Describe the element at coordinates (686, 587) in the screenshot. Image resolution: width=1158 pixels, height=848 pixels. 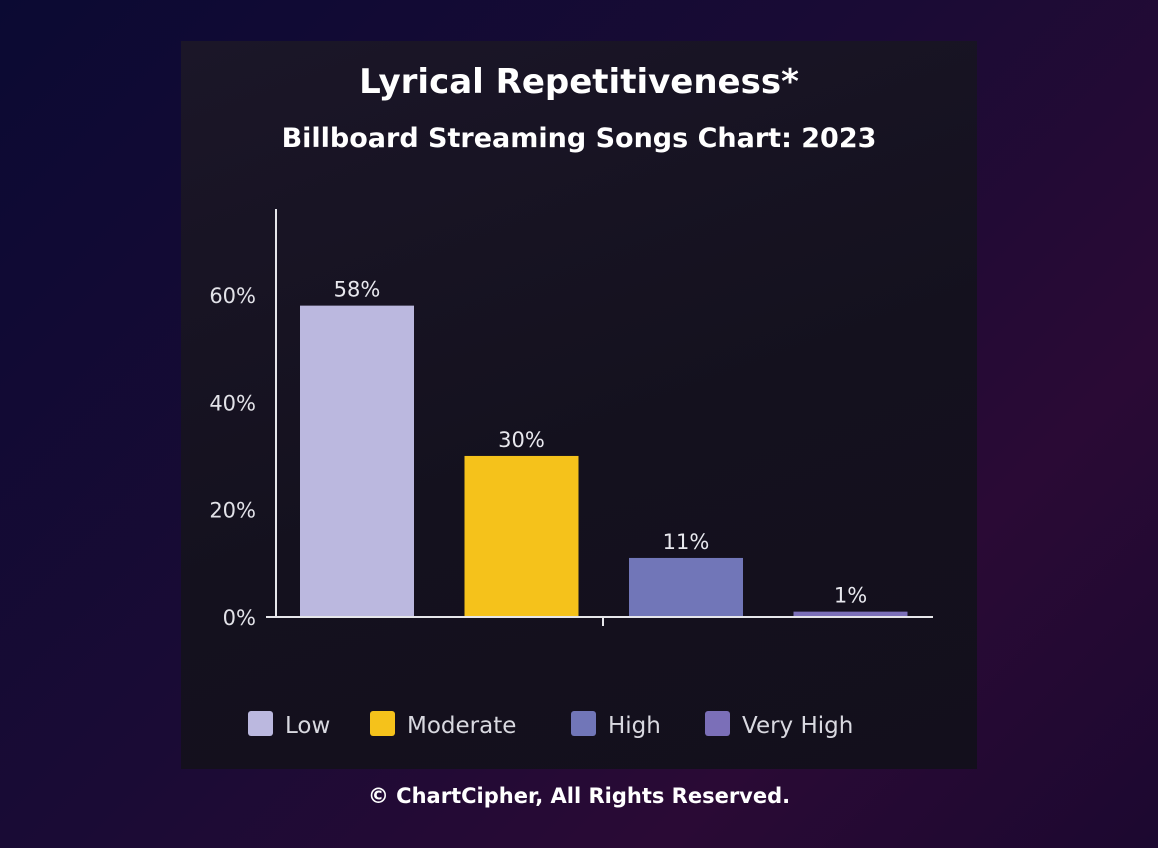
I see `bar-high` at that location.